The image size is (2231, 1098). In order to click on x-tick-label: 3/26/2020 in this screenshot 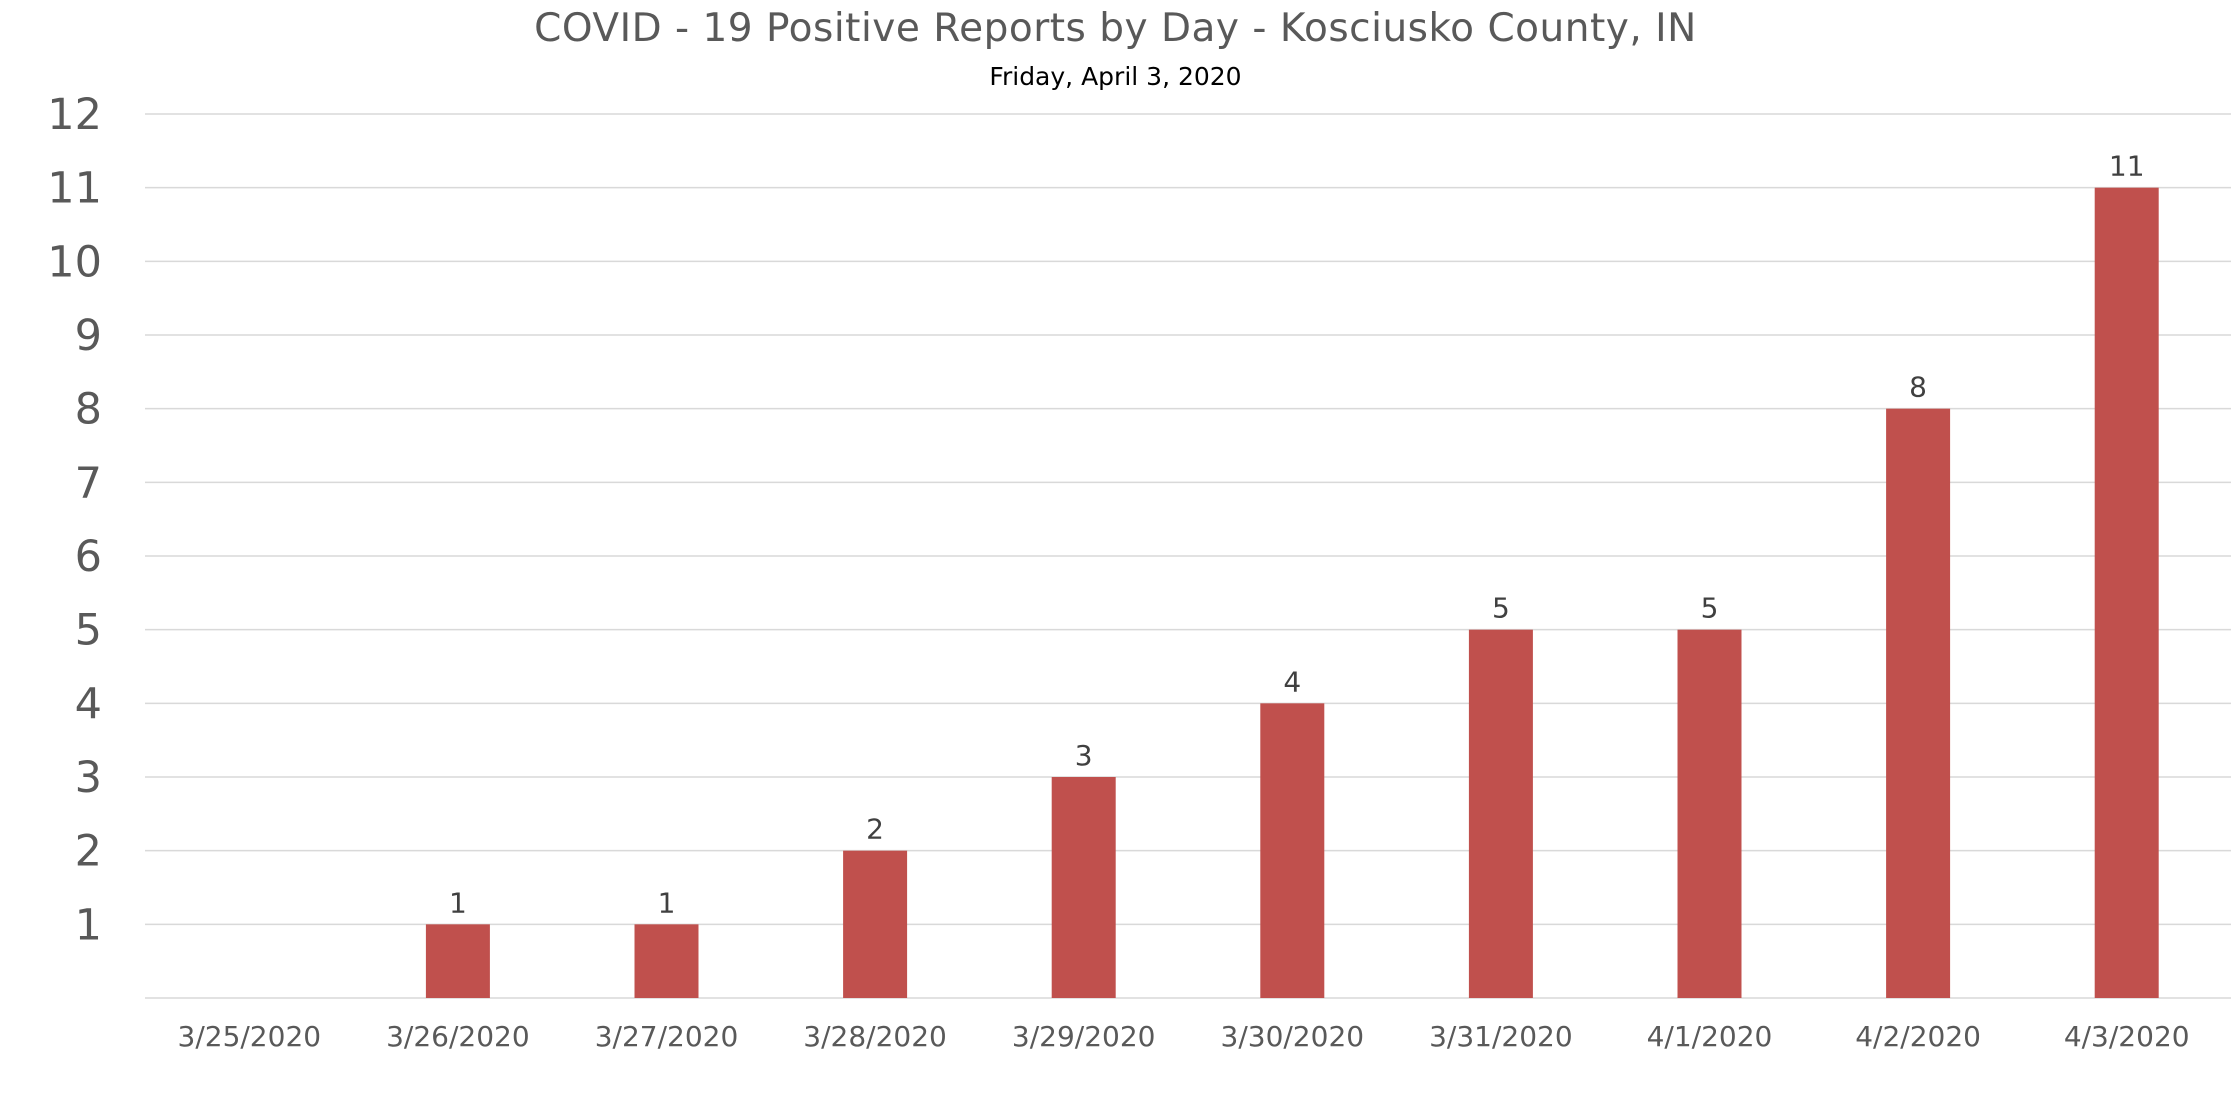, I will do `click(458, 1036)`.